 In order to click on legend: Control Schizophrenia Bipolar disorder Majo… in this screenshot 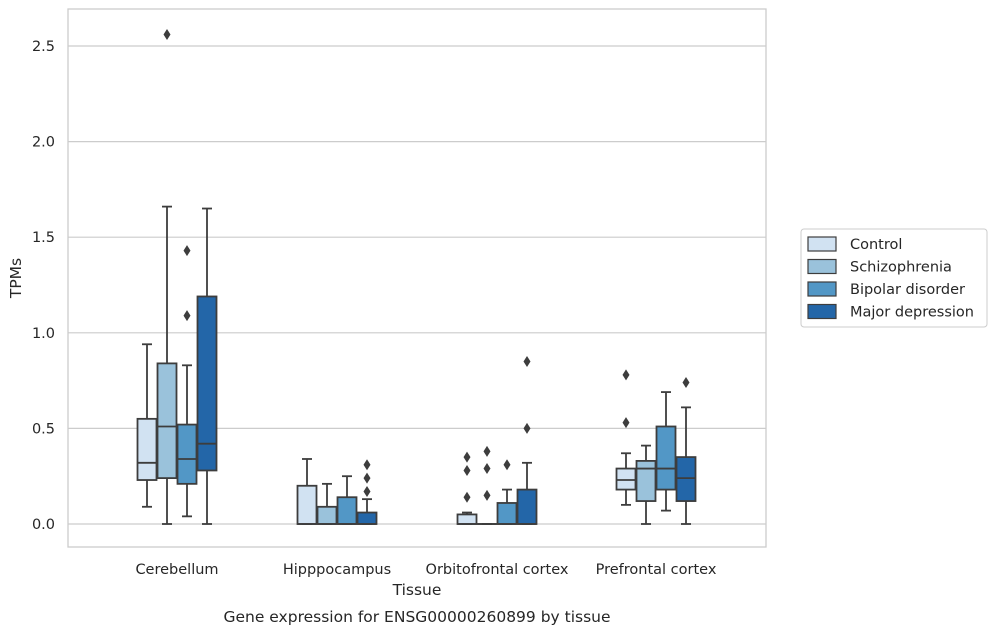, I will do `click(894, 278)`.